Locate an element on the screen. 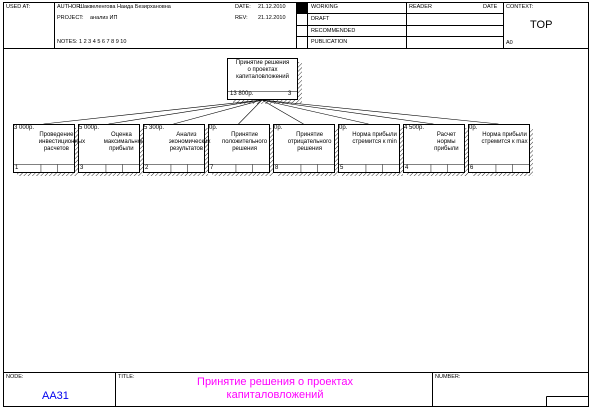  child-node-title: Принятие положительного решения is located at coordinates (244, 142).